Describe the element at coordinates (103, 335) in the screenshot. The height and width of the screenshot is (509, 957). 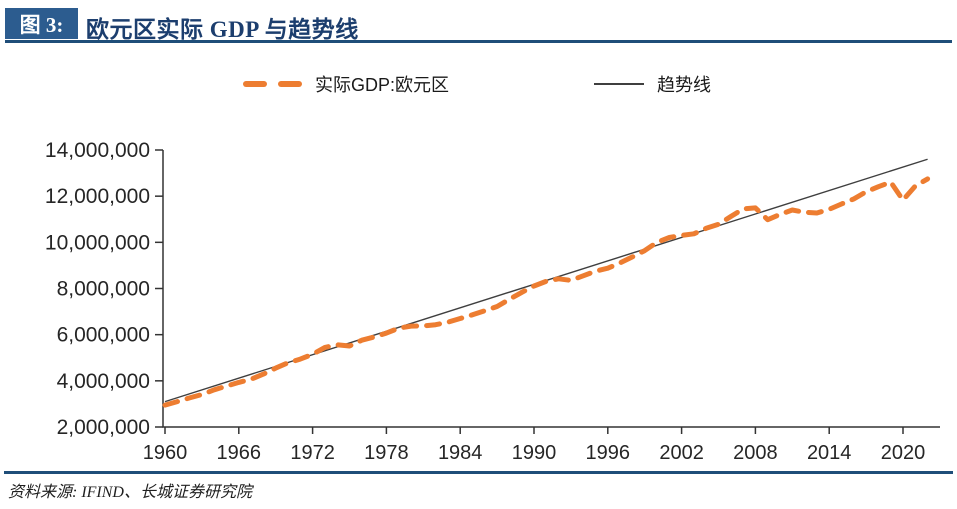
I see `y-axis-tick-label: 6,000,000` at that location.